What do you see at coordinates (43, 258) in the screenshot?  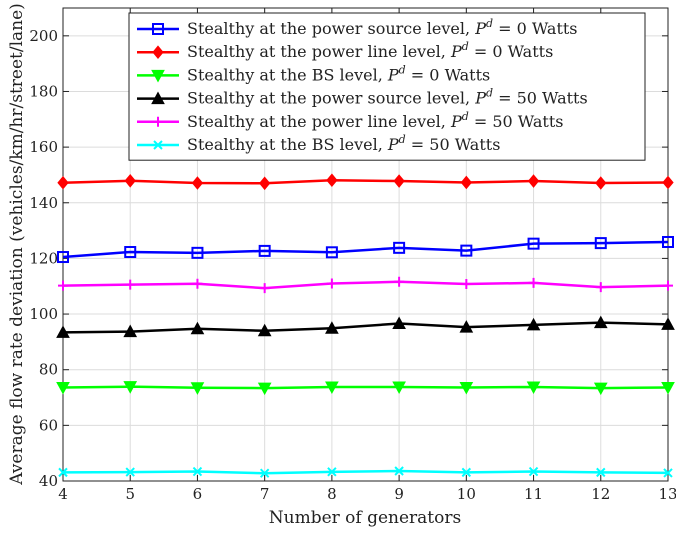 I see `y-tick-label: 120` at bounding box center [43, 258].